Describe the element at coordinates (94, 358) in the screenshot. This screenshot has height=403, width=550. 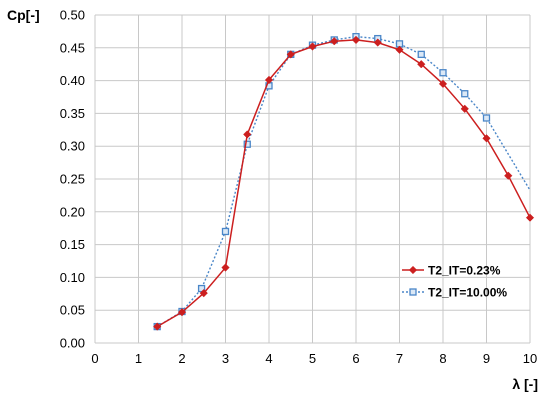
I see `x-tick-label: 0` at that location.